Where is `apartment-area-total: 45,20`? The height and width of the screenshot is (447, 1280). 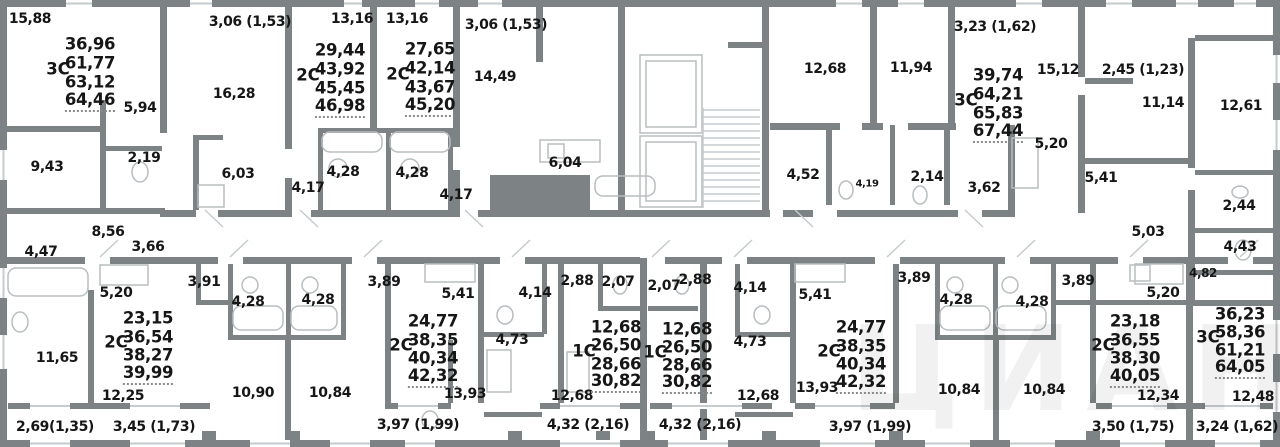
apartment-area-total: 45,20 is located at coordinates (430, 106).